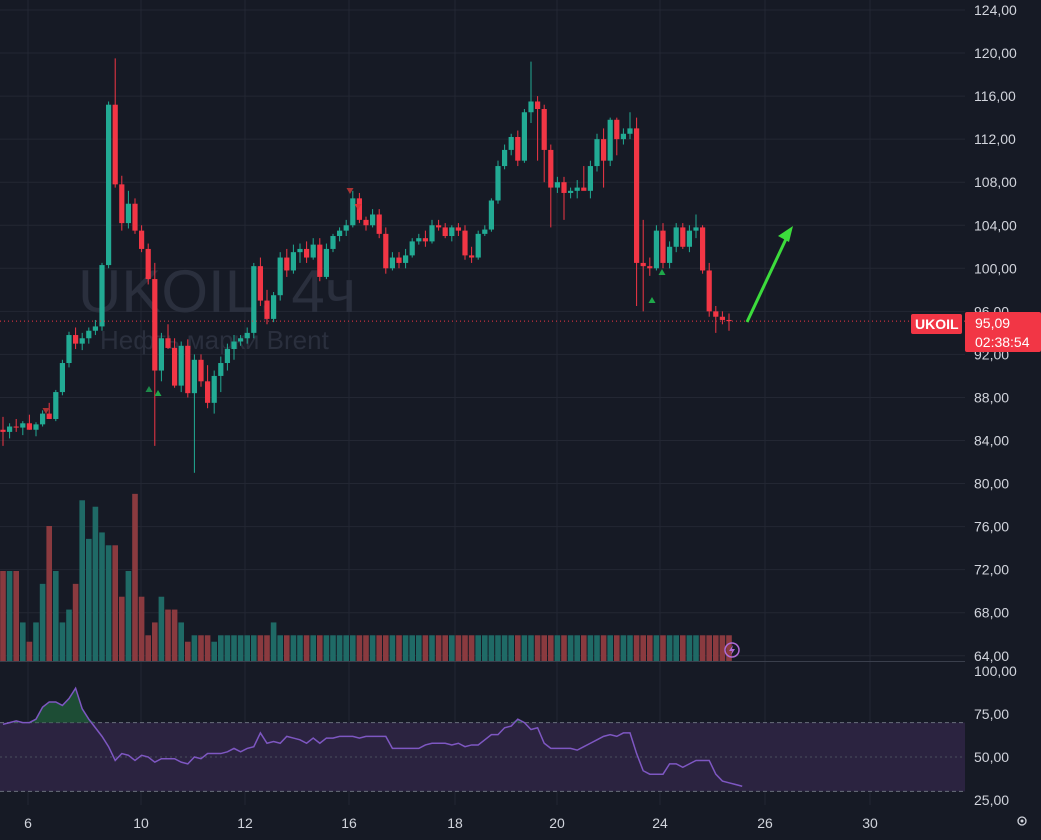 Image resolution: width=1041 pixels, height=840 pixels. I want to click on rsi-line, so click(372, 736).